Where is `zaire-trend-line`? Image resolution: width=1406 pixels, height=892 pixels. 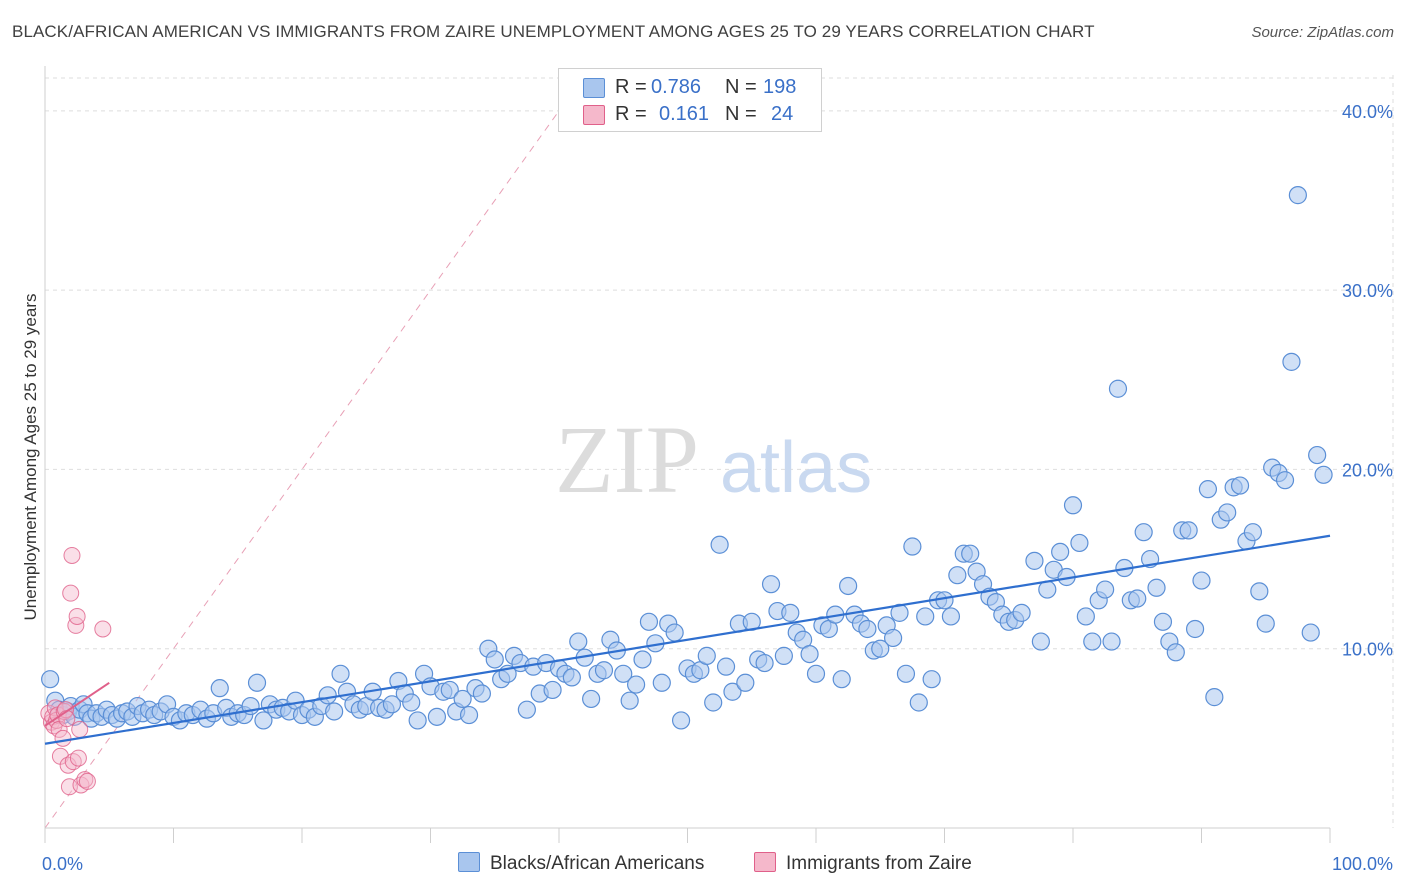
zaire-trend-line is located at coordinates (77, 704).